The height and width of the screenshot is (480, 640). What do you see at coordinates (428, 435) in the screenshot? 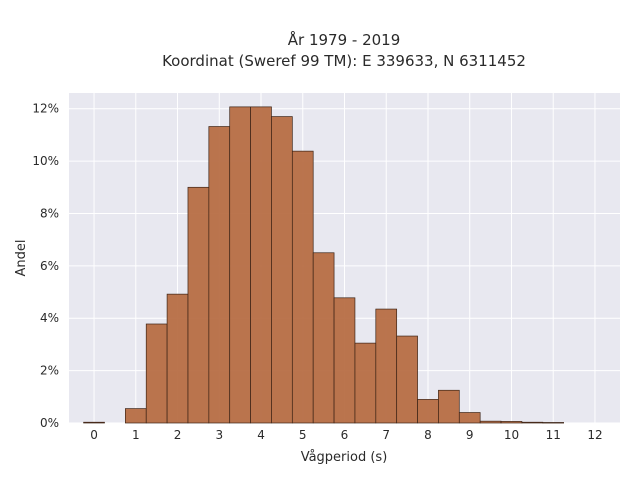
I see `x-tick-label: 8` at bounding box center [428, 435].